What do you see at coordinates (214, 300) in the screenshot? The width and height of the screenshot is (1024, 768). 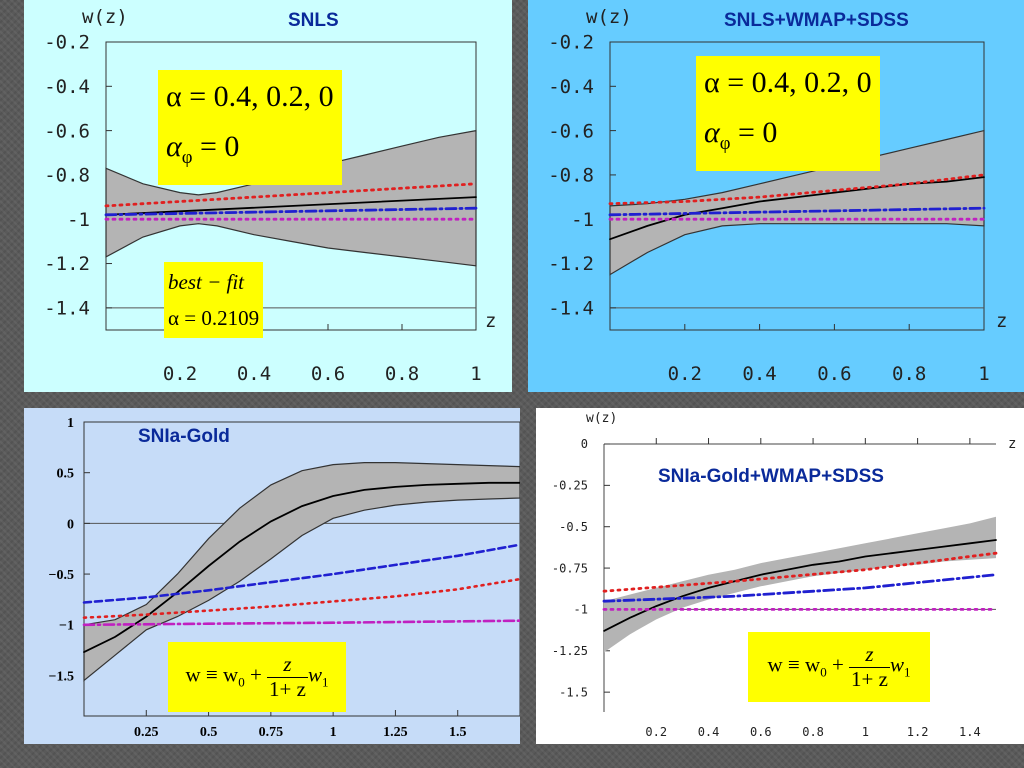 I see `best-fit-box: best − fit α = 0.2109` at bounding box center [214, 300].